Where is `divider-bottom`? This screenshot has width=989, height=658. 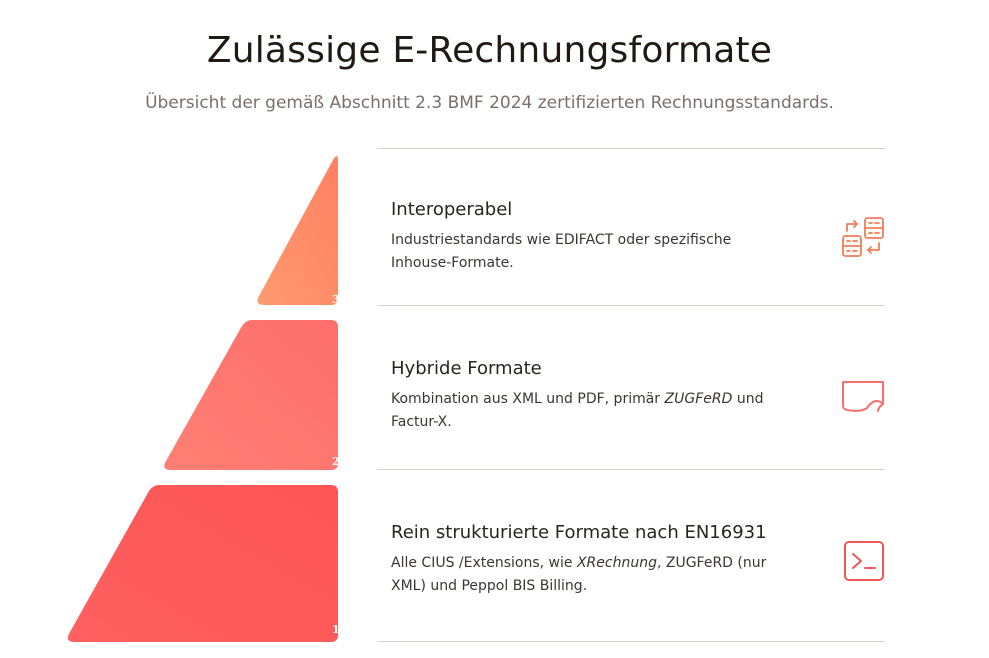
divider-bottom is located at coordinates (631, 641).